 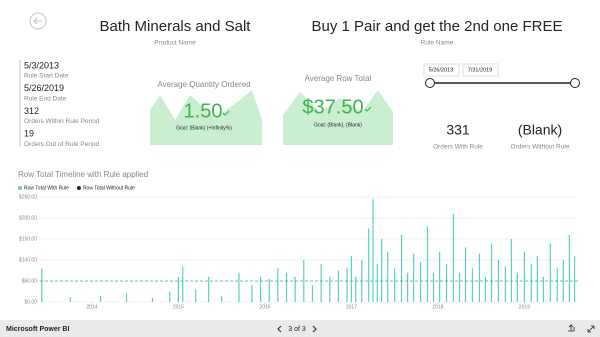 What do you see at coordinates (540, 130) in the screenshot?
I see `card-value: (Blank)` at bounding box center [540, 130].